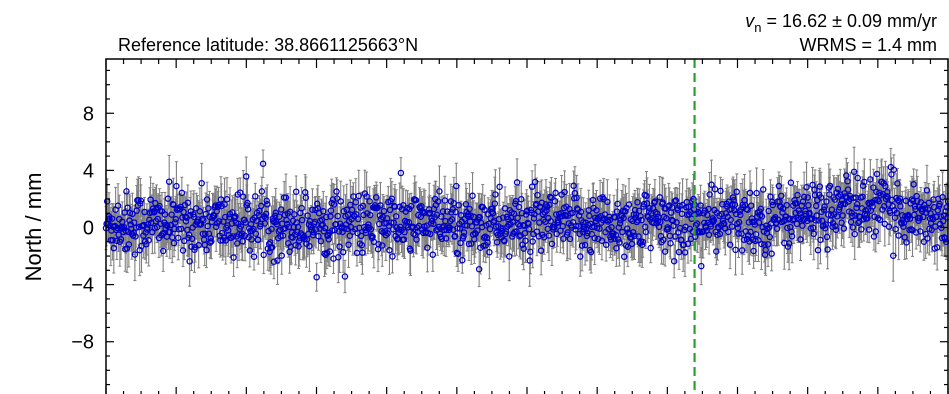 The width and height of the screenshot is (949, 394). What do you see at coordinates (88, 114) in the screenshot?
I see `y-tick-label: 8` at bounding box center [88, 114].